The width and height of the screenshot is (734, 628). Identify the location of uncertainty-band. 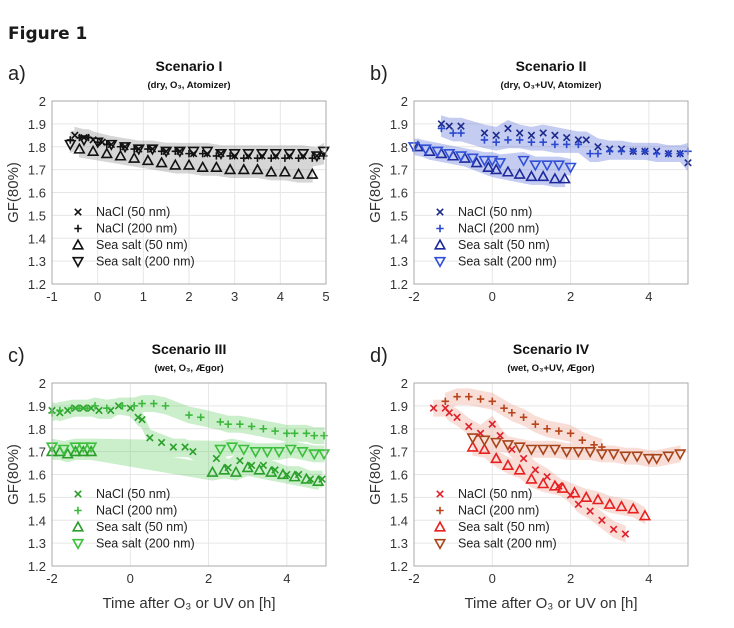
(187, 442).